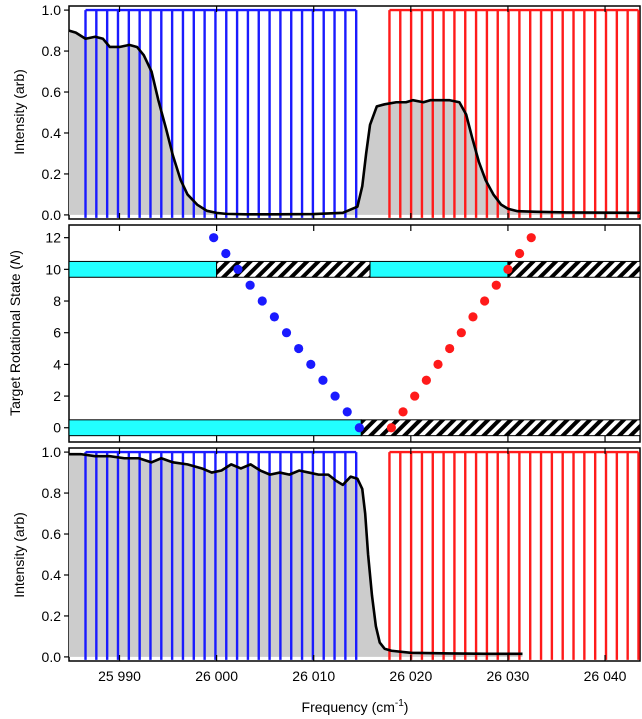 Image resolution: width=642 pixels, height=719 pixels. Describe the element at coordinates (52, 174) in the screenshot. I see `top-y-tick-label: 0.2` at that location.